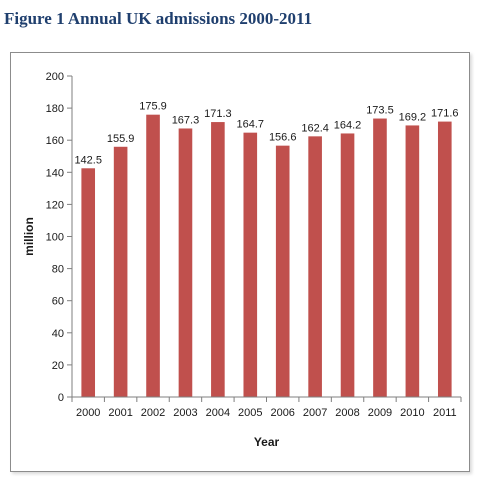  Describe the element at coordinates (58, 334) in the screenshot. I see `y-tick-label: 40` at that location.